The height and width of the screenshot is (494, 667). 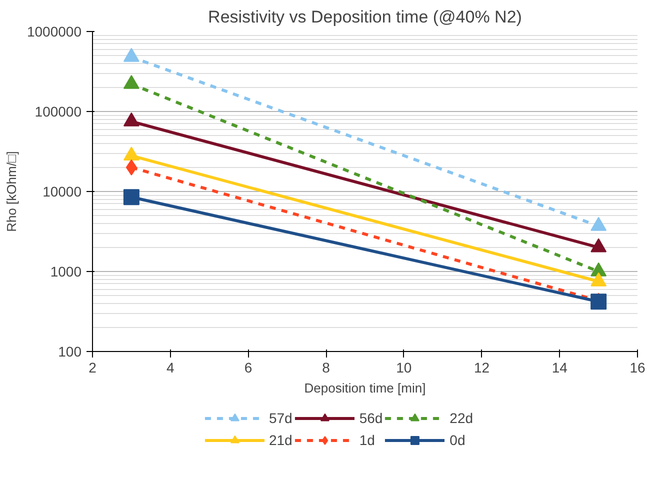 I want to click on y-tick-label: 100, so click(x=70, y=352).